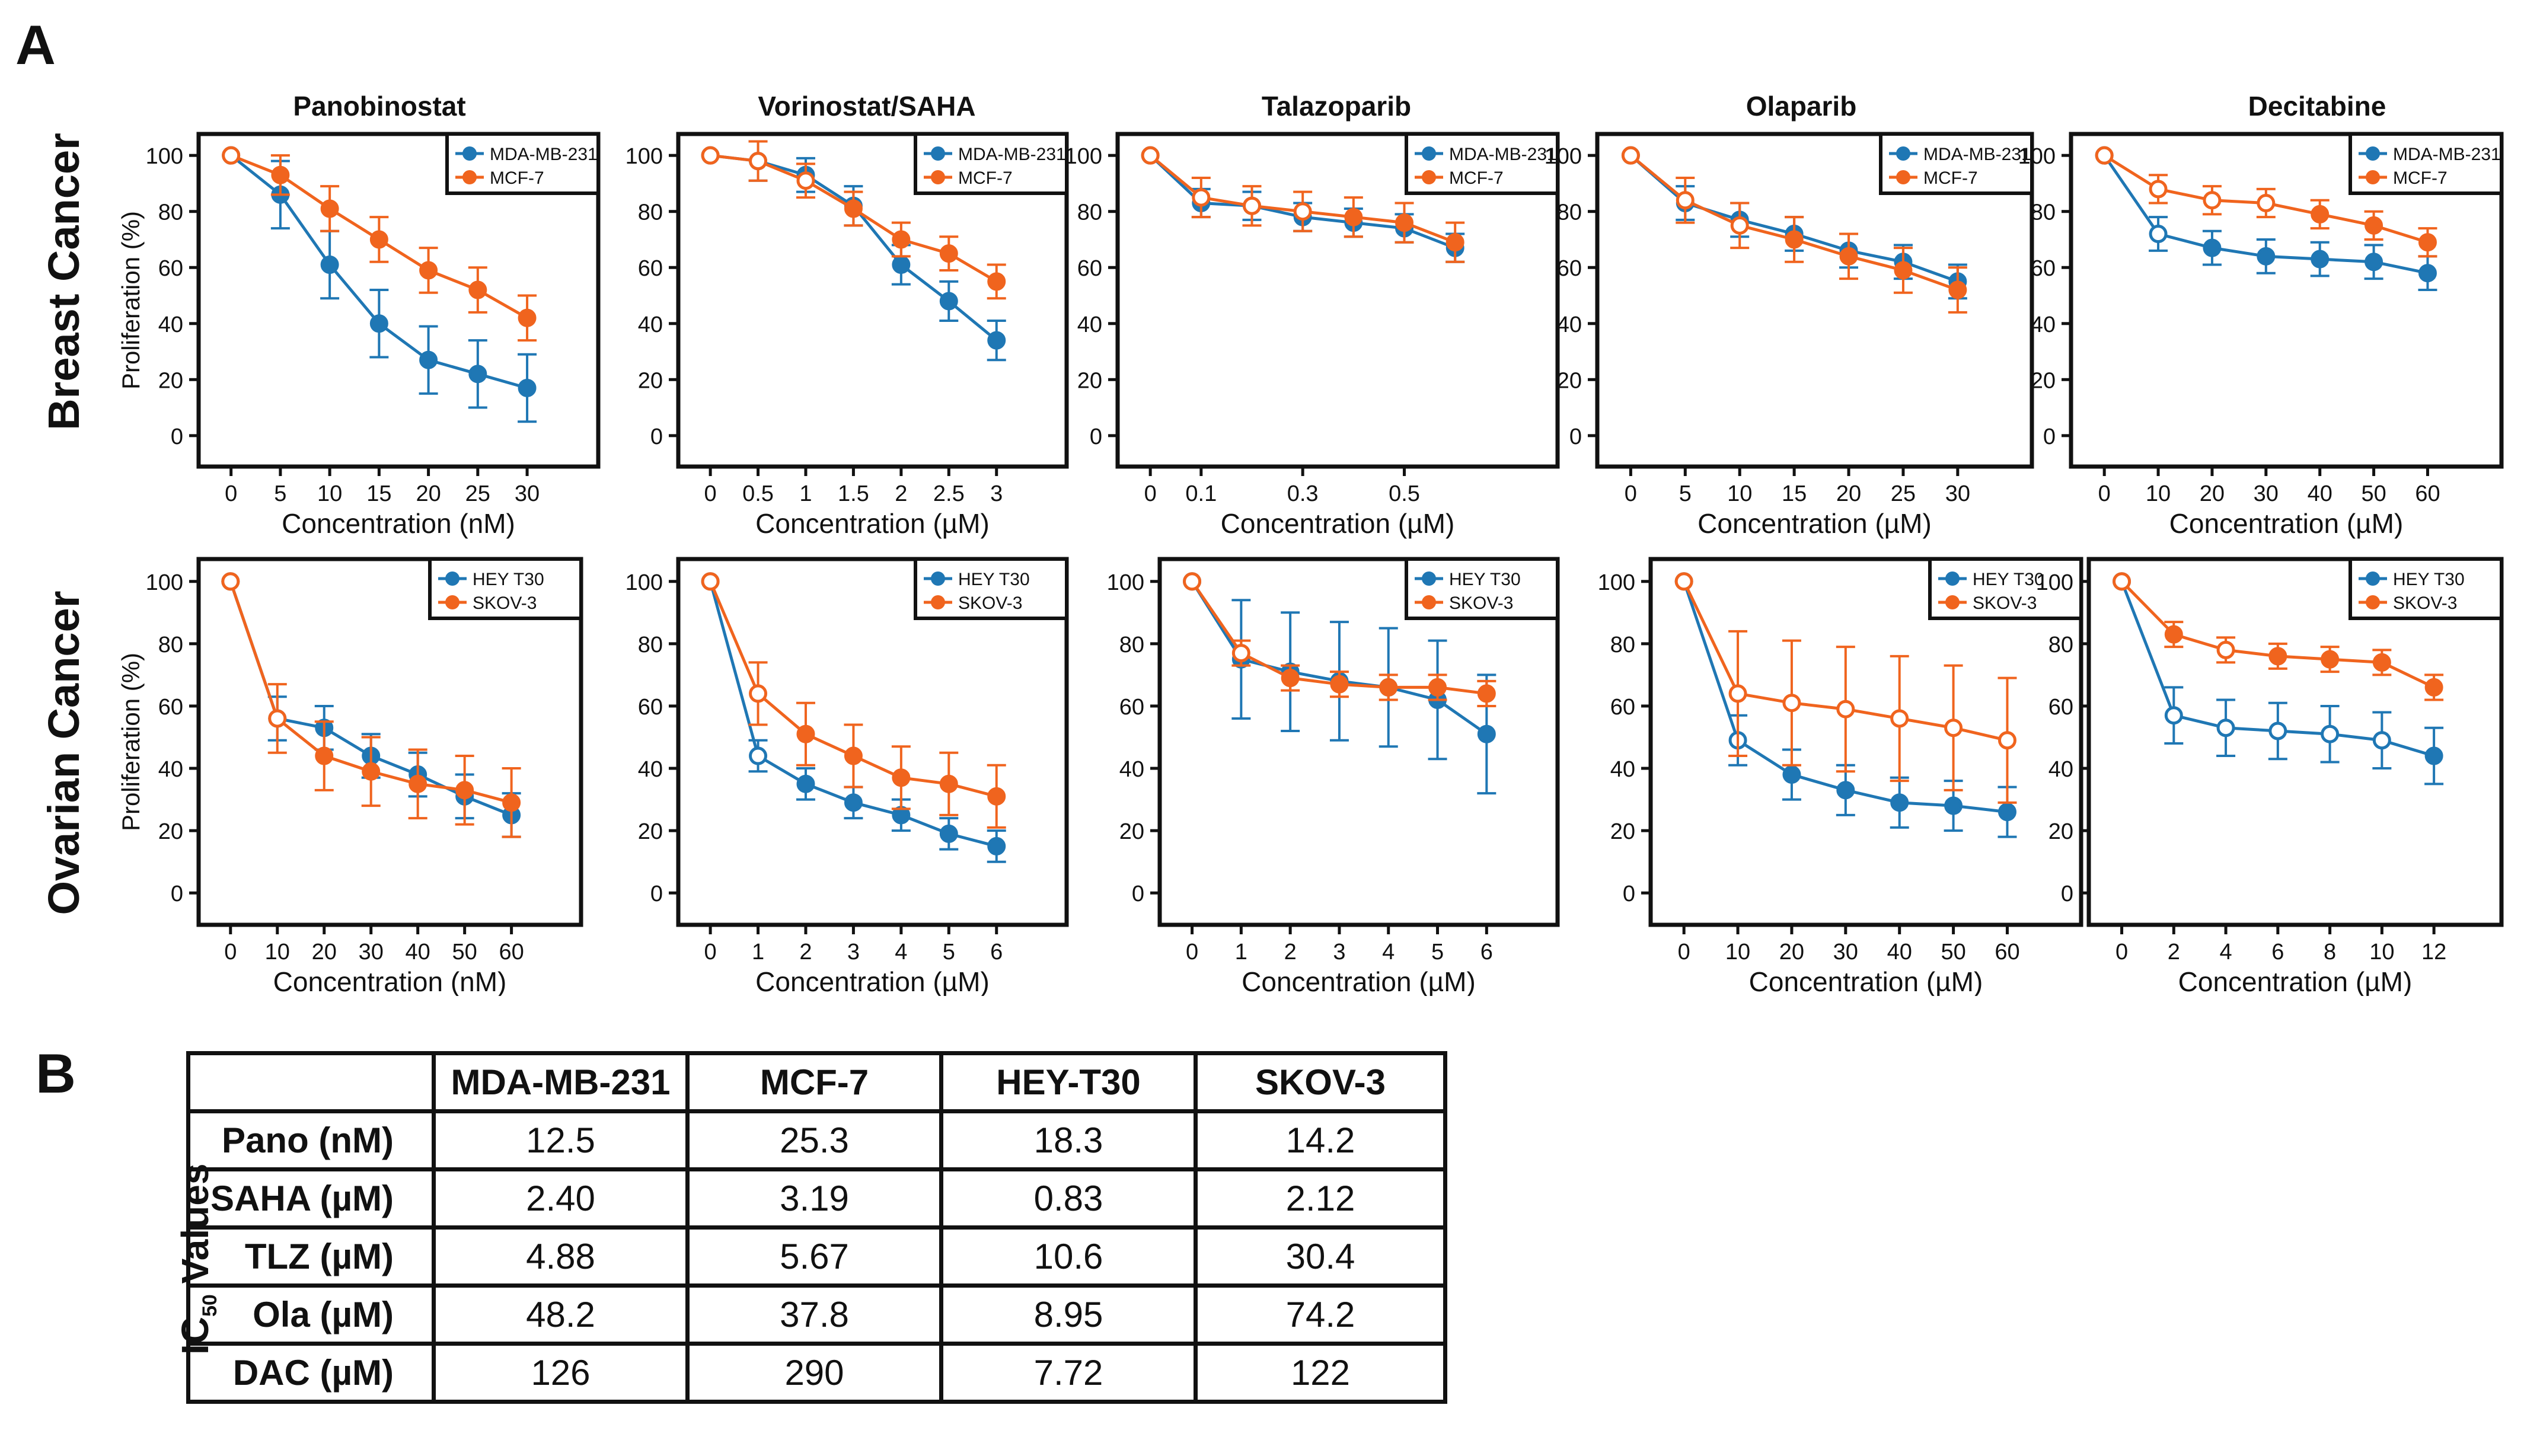 The width and height of the screenshot is (2524, 1456). I want to click on table-row-label: TLZ (µM), so click(311, 1256).